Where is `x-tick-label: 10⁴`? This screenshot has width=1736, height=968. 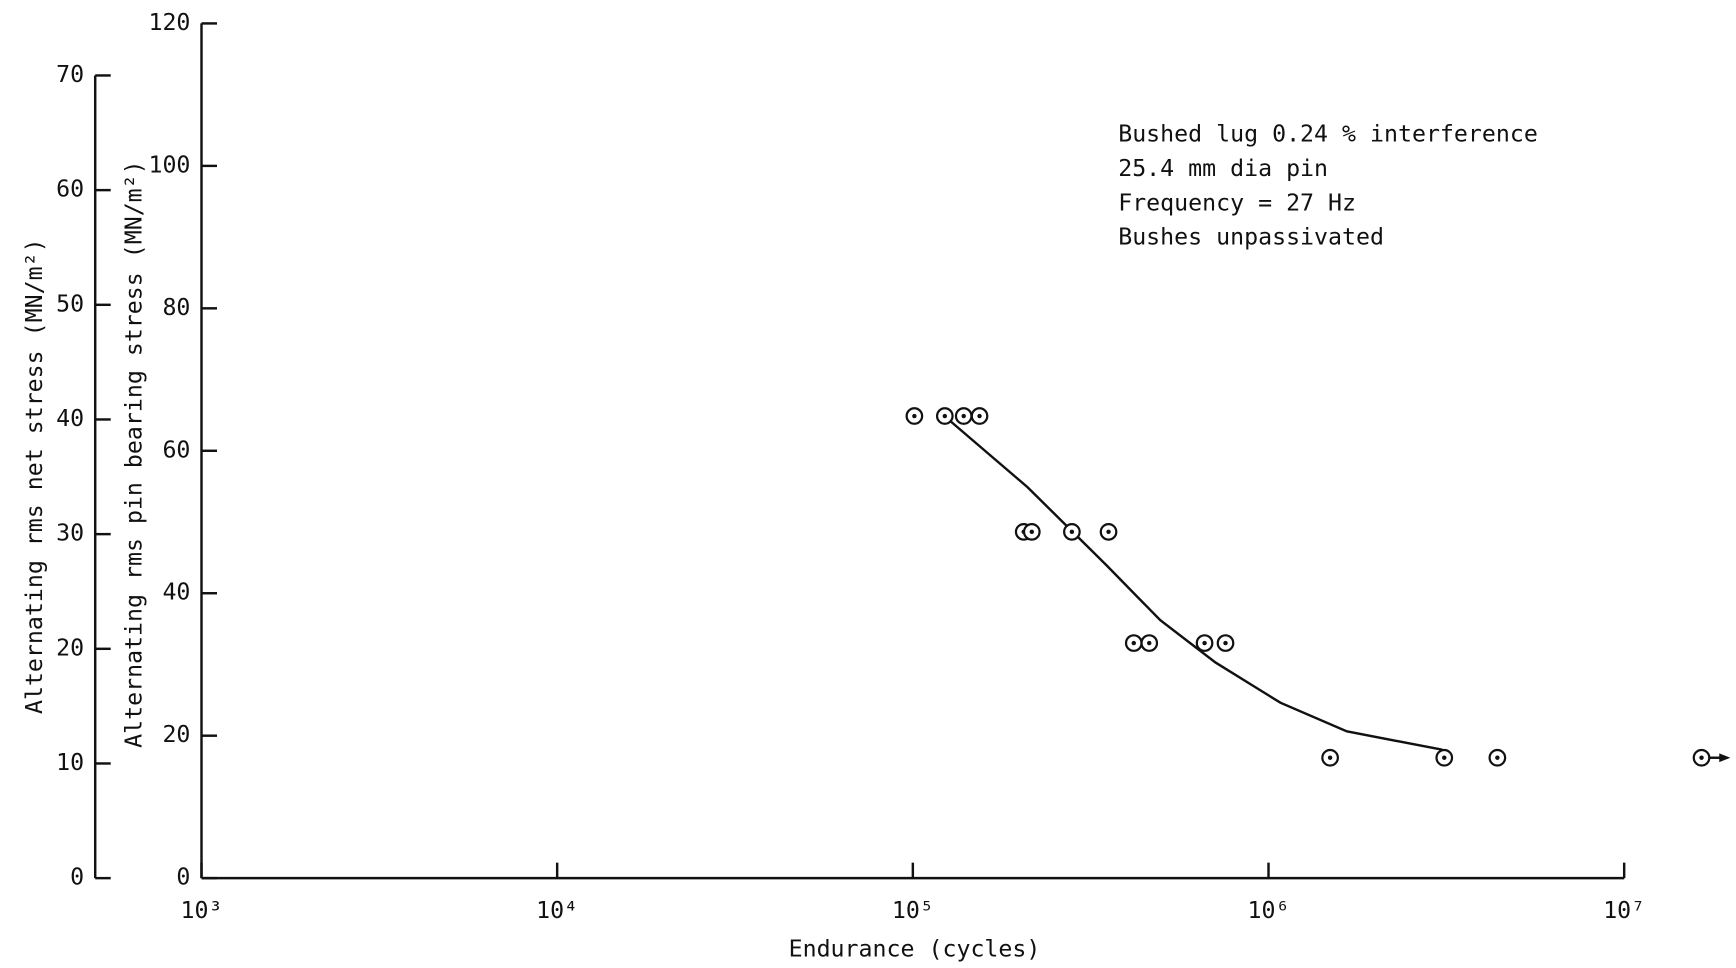
x-tick-label: 10⁴ is located at coordinates (557, 910).